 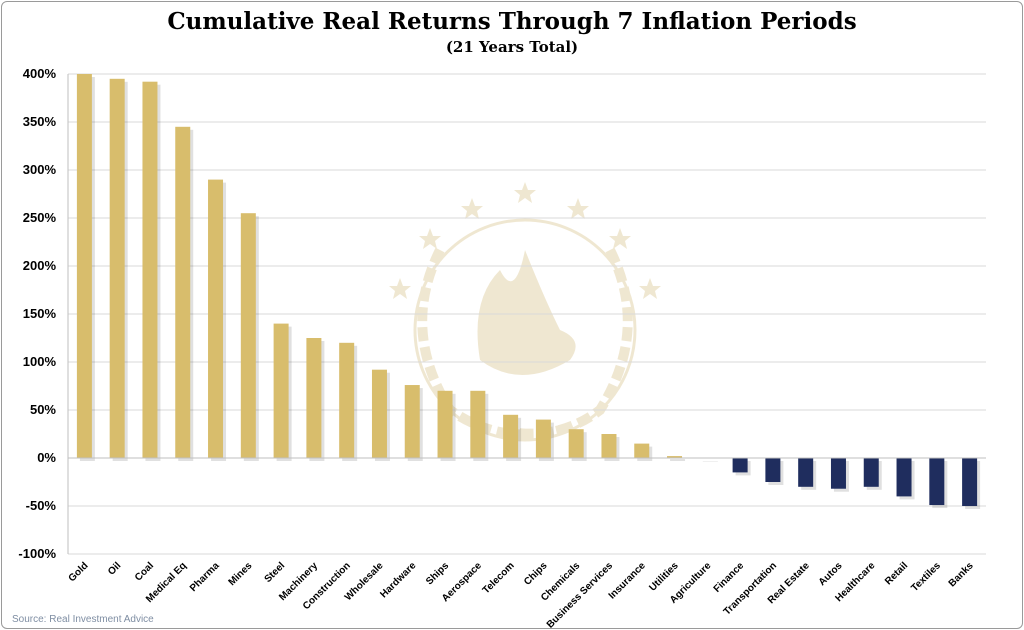 I want to click on x-tick-label: Chips, so click(x=536, y=574).